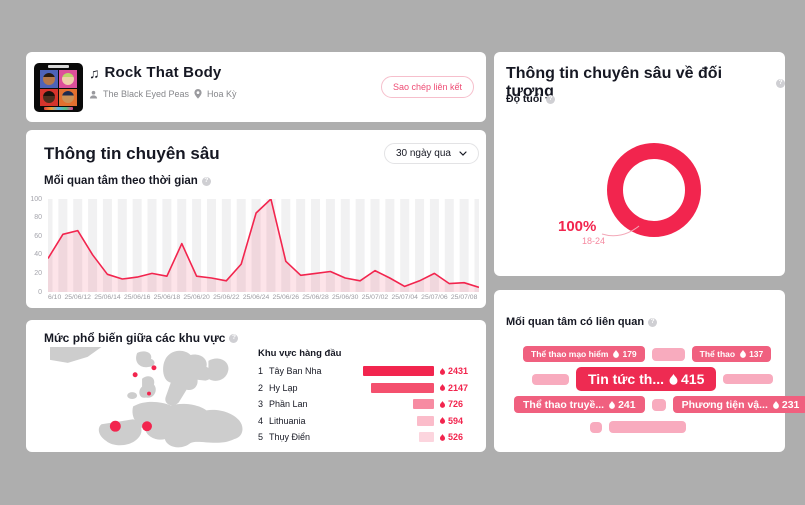  I want to click on tag-value: 415, so click(686, 379).